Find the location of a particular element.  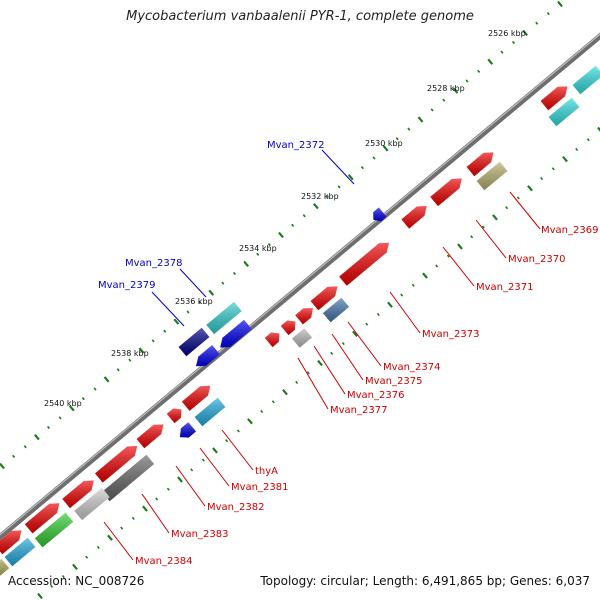

scale-label: 2530 kbp is located at coordinates (384, 143).